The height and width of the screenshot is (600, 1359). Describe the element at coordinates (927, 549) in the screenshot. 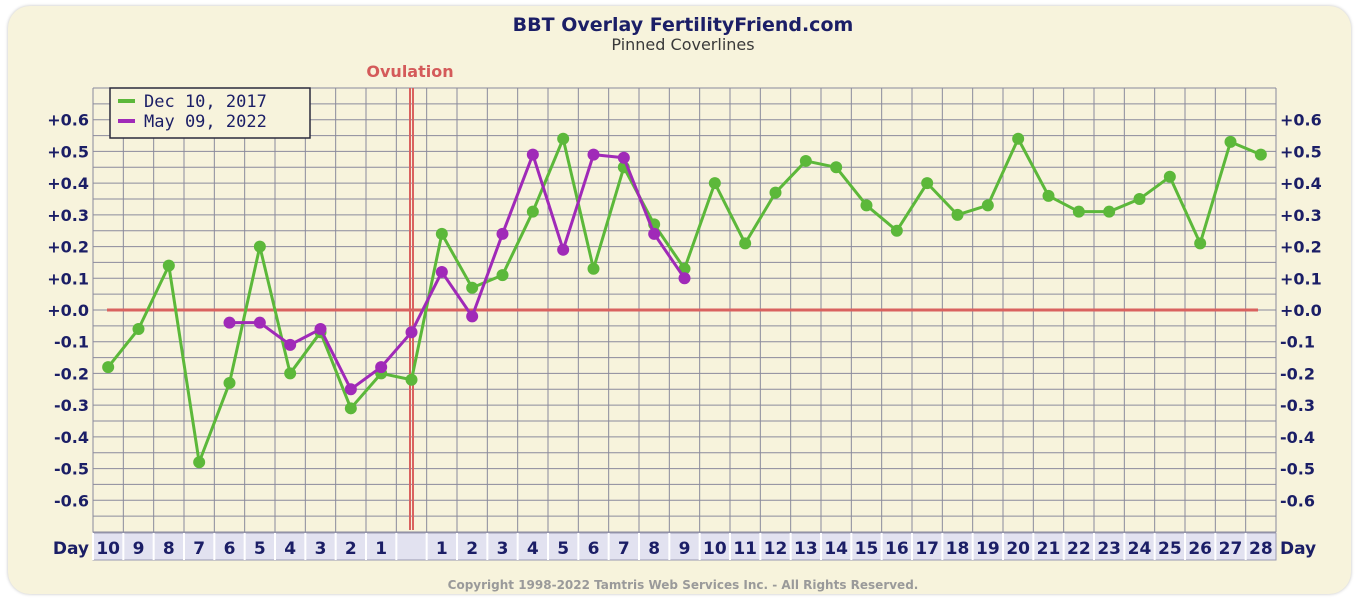

I see `x-tick: 17` at that location.